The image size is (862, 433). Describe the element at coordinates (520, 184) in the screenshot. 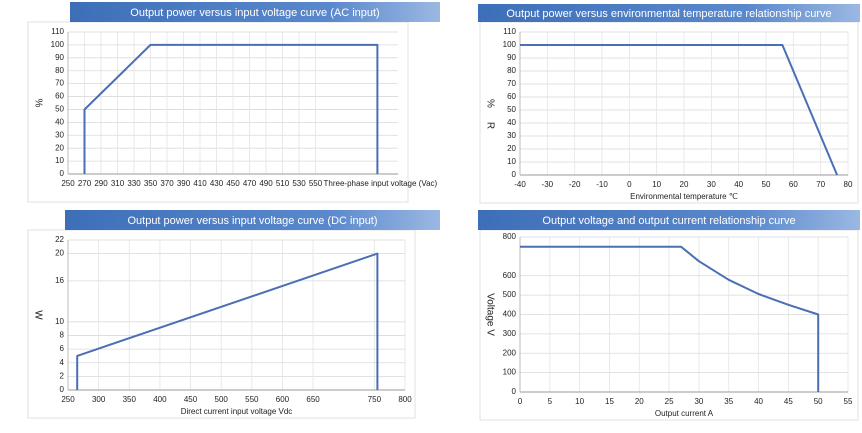

I see `x-tick-label: -40` at that location.